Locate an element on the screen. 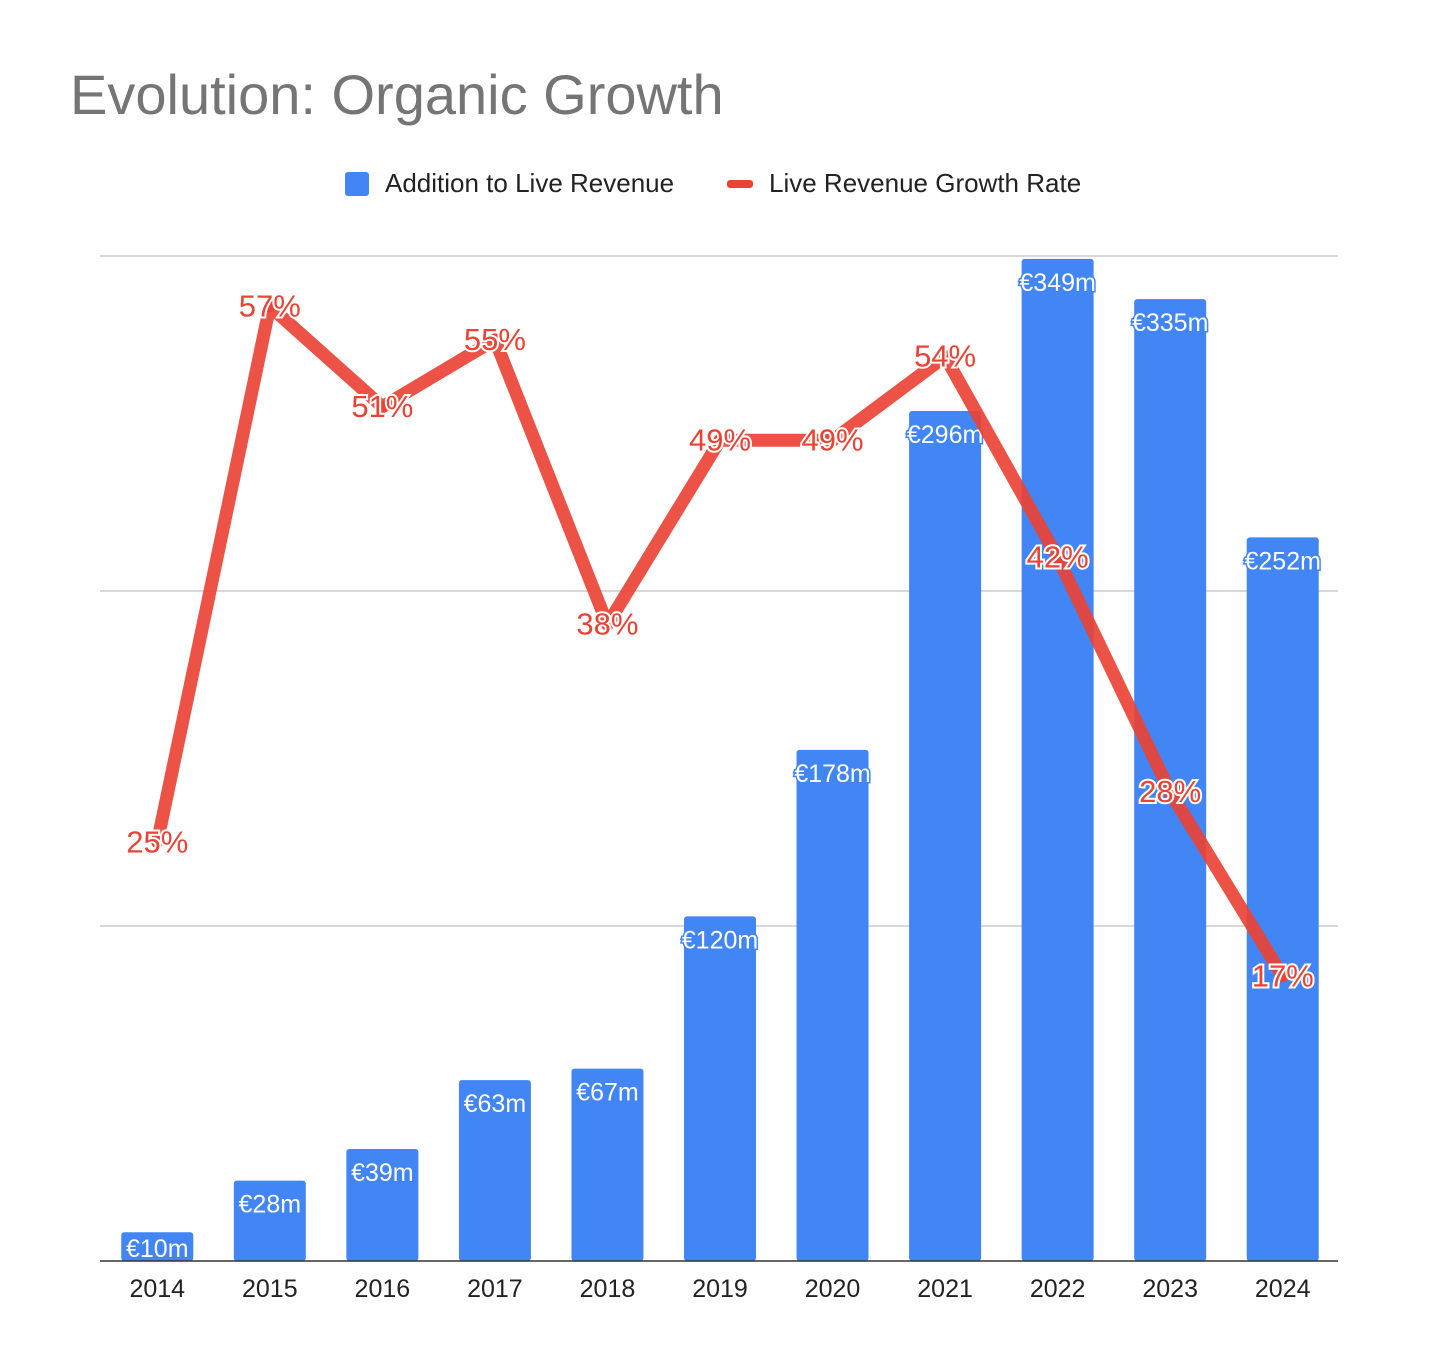  growth-rate-point-2015 is located at coordinates (269, 306).